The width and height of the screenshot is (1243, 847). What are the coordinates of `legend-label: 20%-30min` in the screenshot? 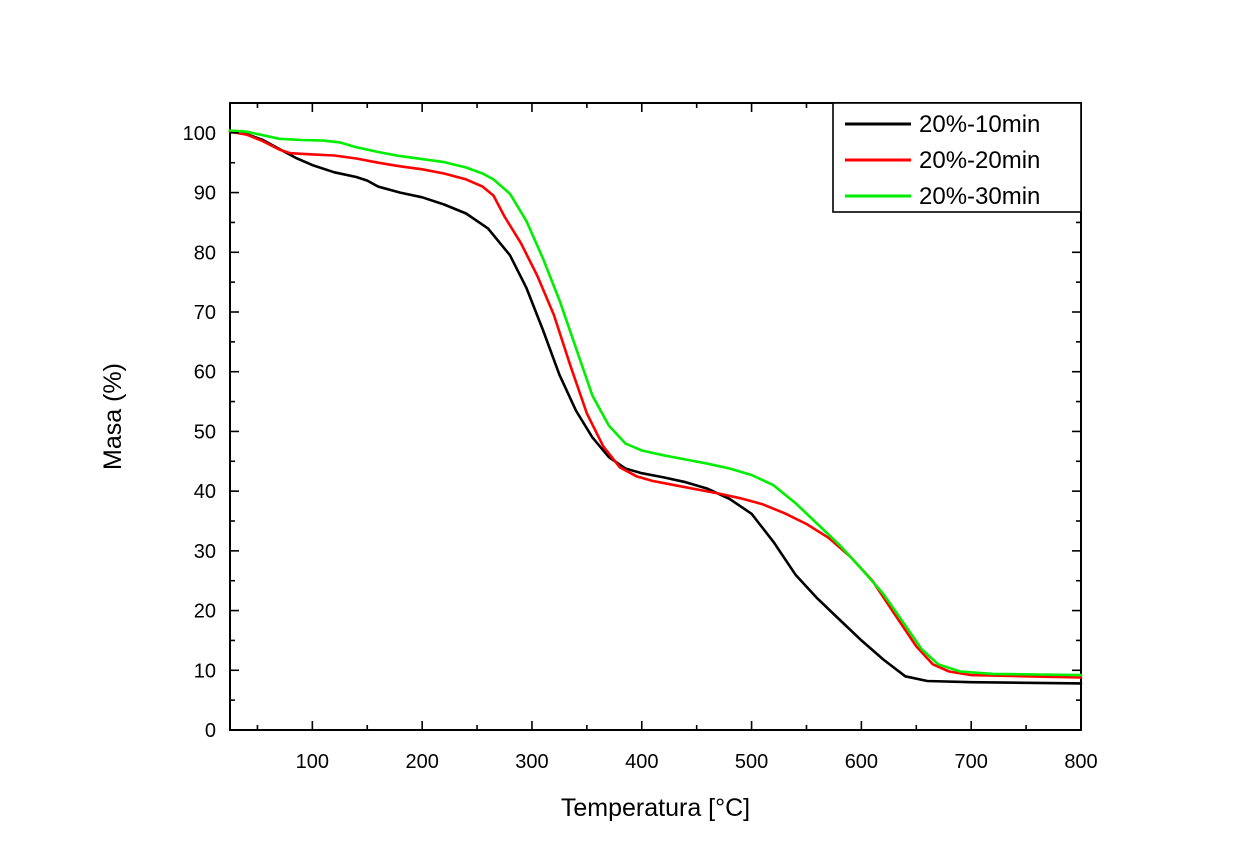 It's located at (979, 196).